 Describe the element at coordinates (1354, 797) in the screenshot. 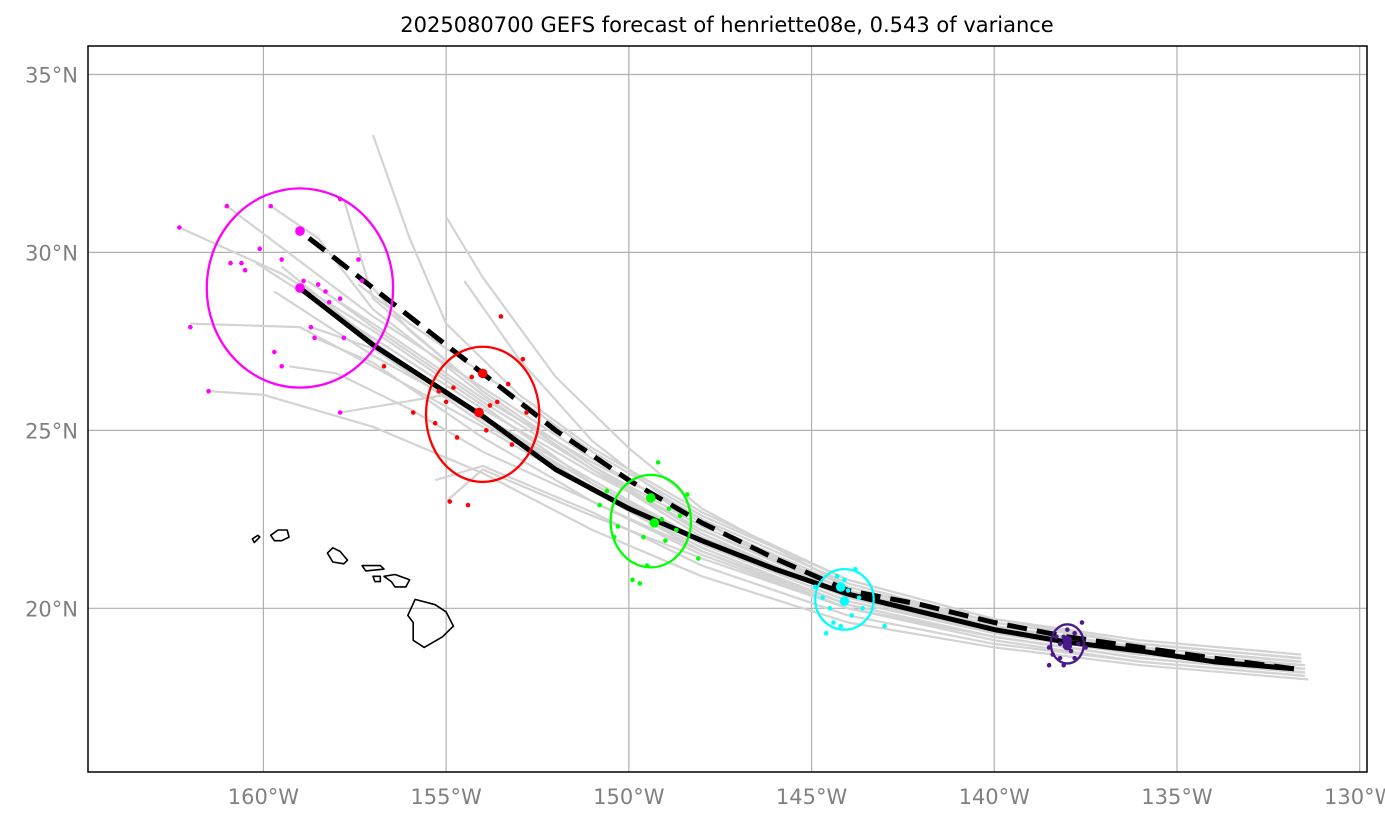

I see `lon-tick-label: 130°W` at that location.